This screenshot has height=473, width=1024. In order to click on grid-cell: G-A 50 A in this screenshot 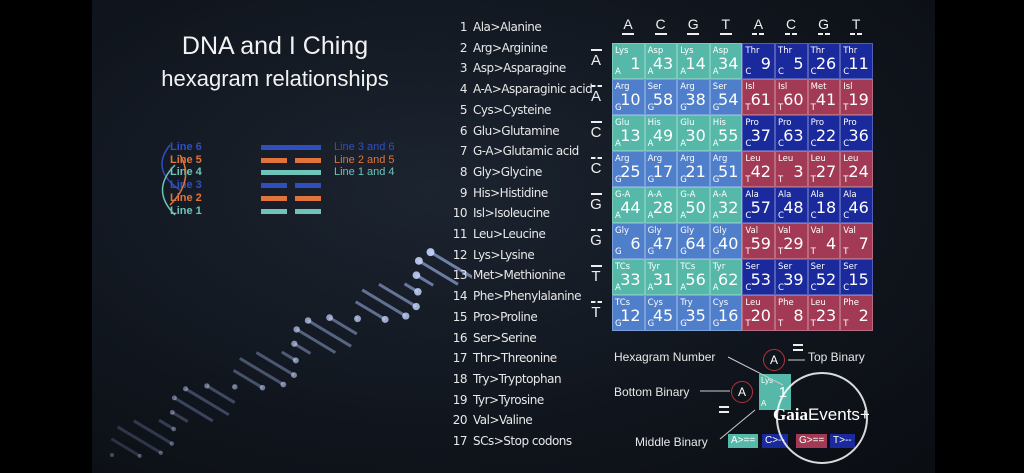, I will do `click(693, 205)`.